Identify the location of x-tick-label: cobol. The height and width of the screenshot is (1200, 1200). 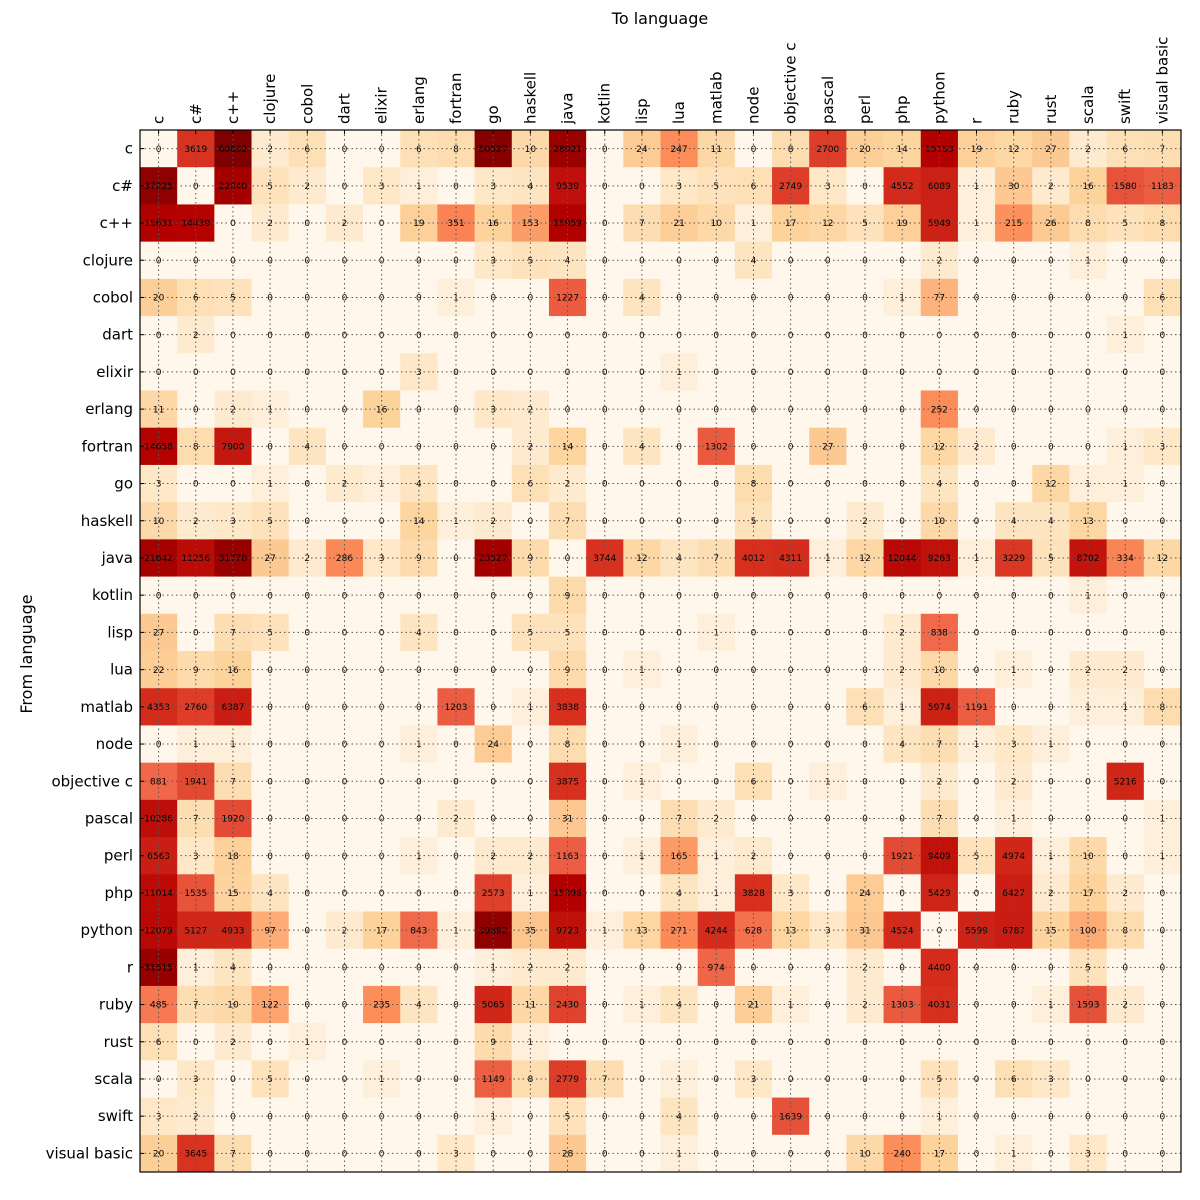
(307, 104).